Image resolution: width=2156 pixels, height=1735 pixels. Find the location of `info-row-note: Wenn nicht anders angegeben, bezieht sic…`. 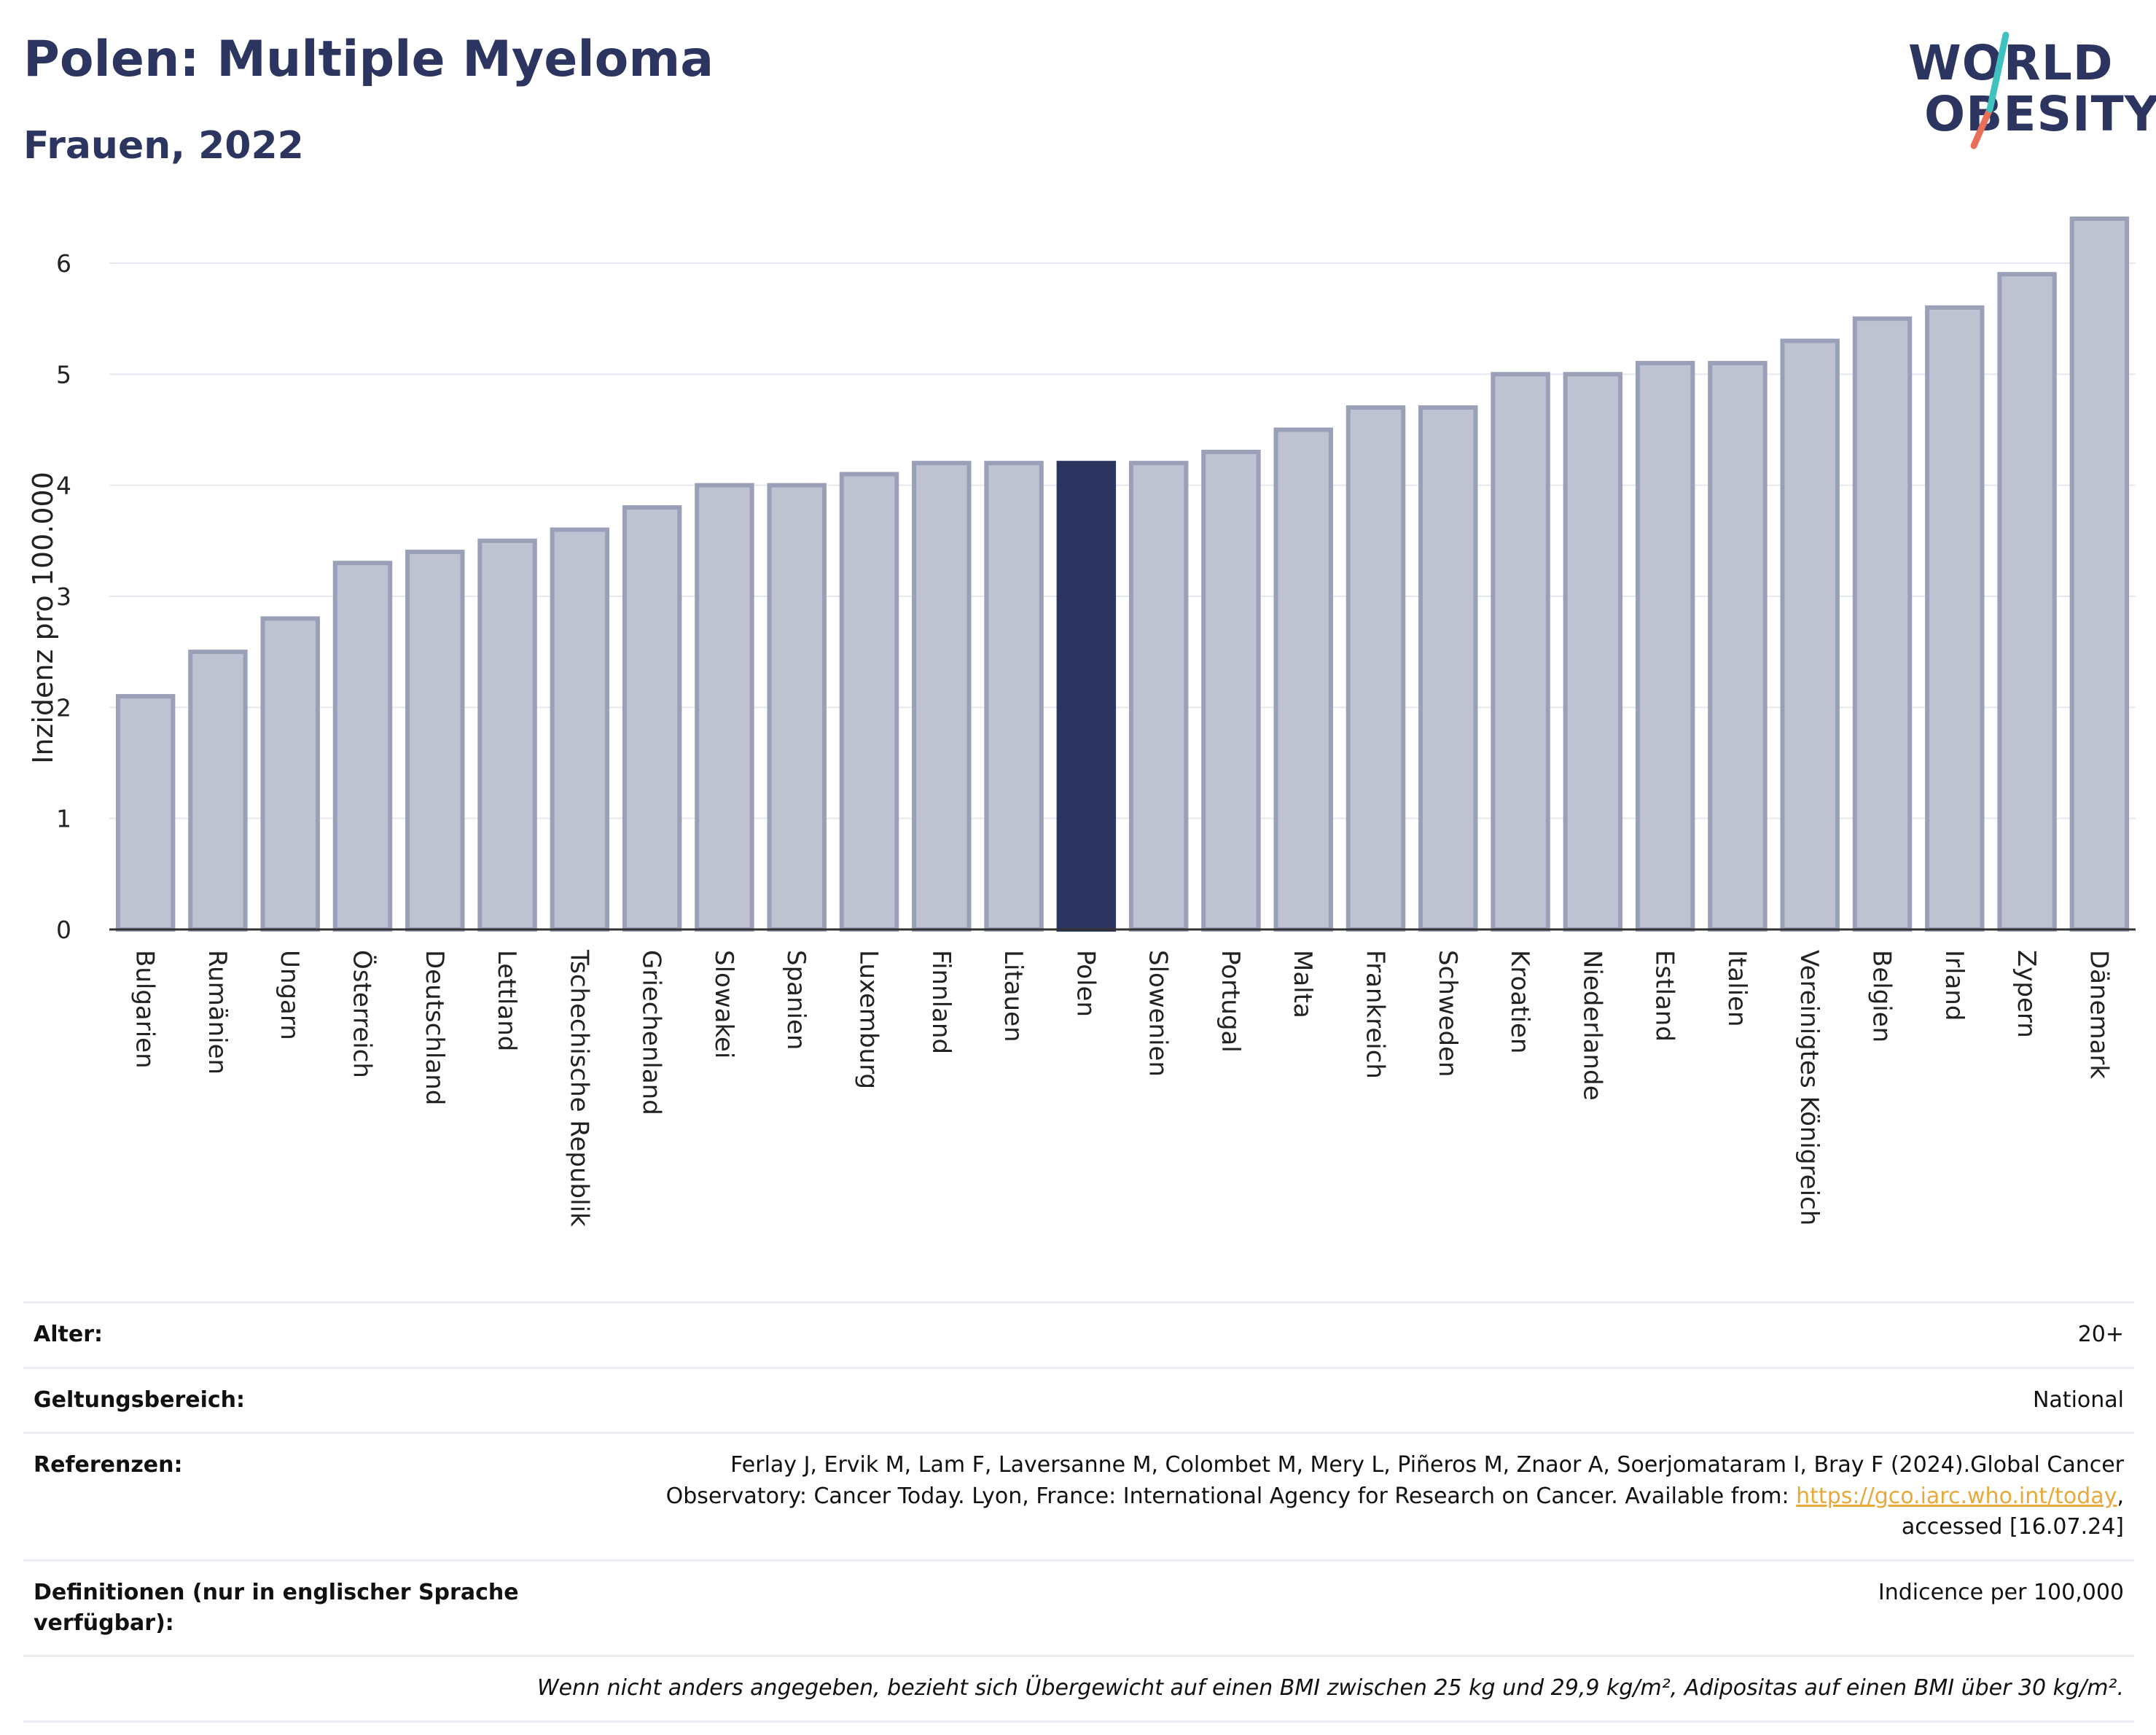

info-row-note: Wenn nicht anders angegeben, bezieht sic… is located at coordinates (1079, 1688).